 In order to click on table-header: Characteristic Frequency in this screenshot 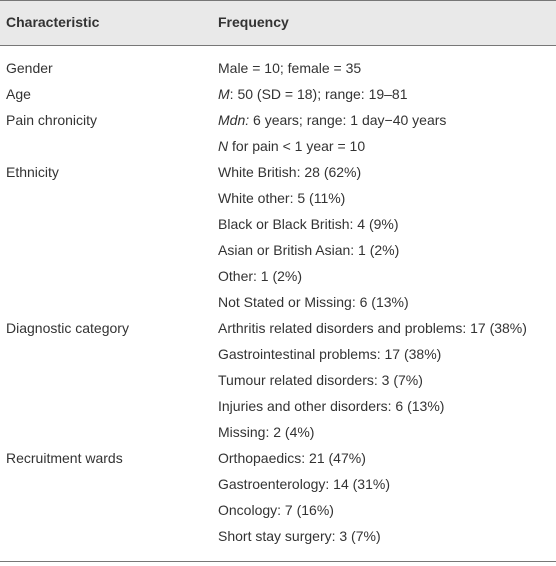, I will do `click(278, 23)`.